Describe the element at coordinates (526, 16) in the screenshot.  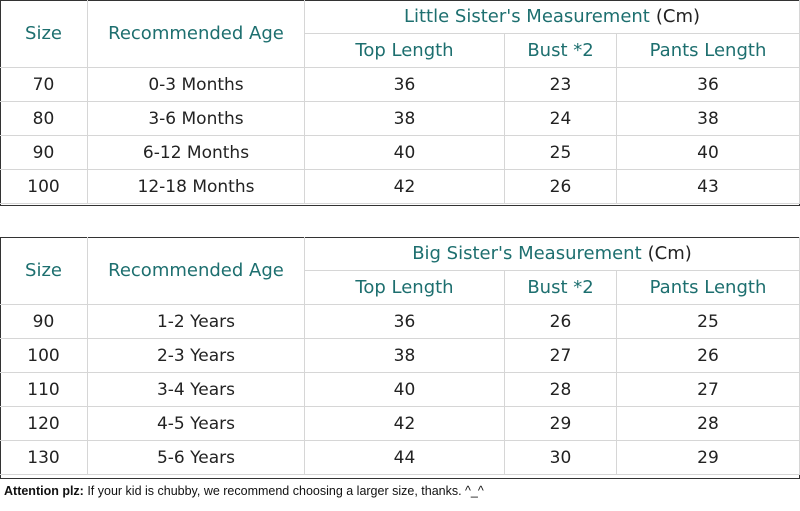
I see `group-title: Little Sister's Measurement` at that location.